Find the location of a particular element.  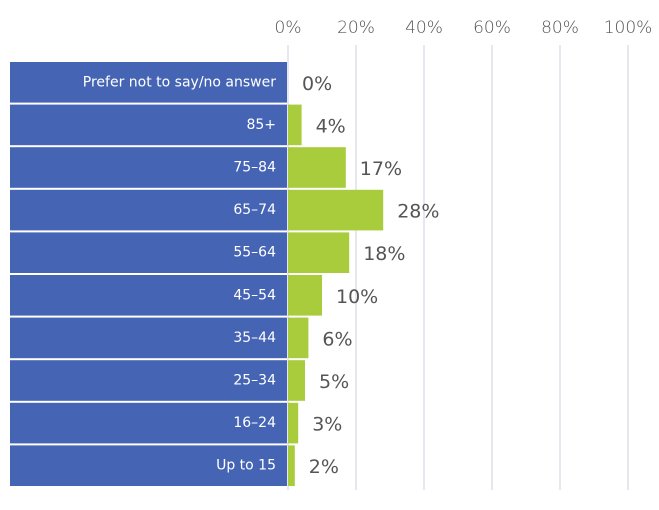

value-label: 3% is located at coordinates (327, 425).